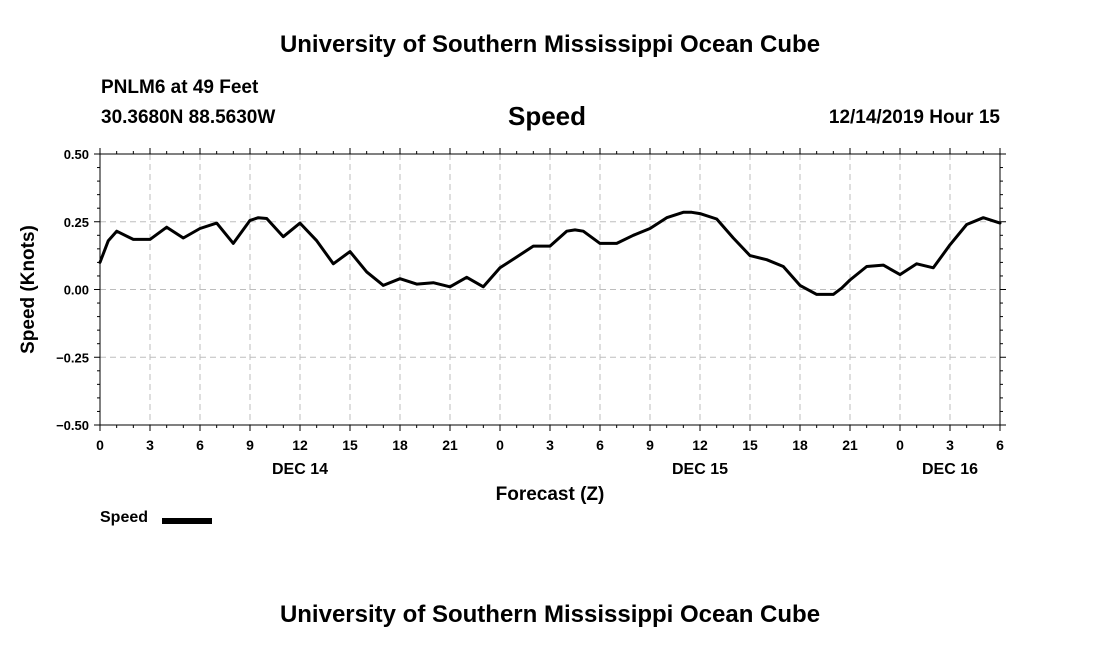 The image size is (1100, 650). I want to click on date-label: DEC 16, so click(950, 469).